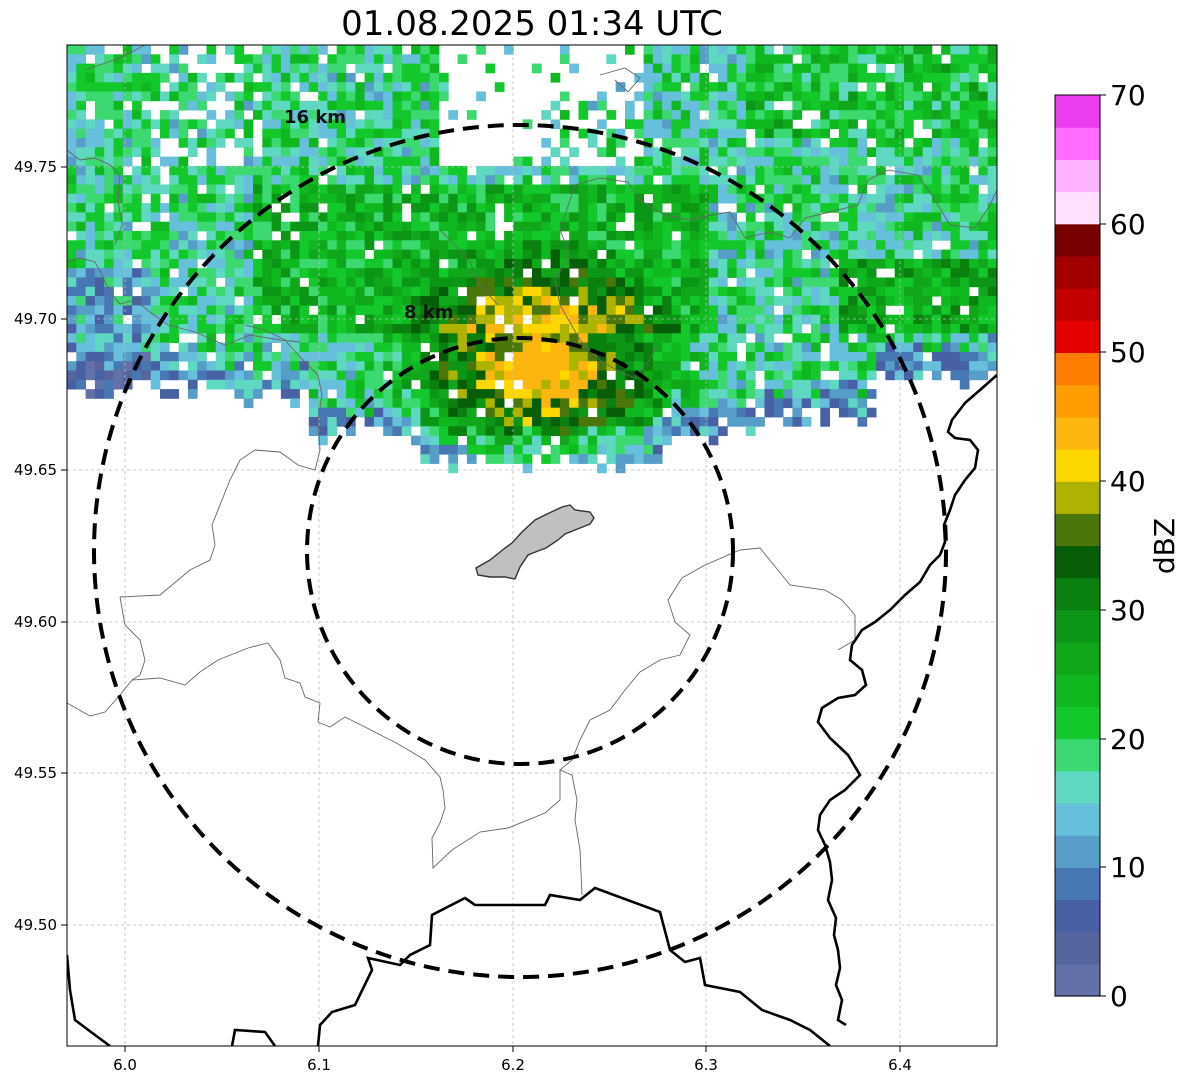  What do you see at coordinates (1128, 224) in the screenshot?
I see `colorbar-tick-label: 60` at bounding box center [1128, 224].